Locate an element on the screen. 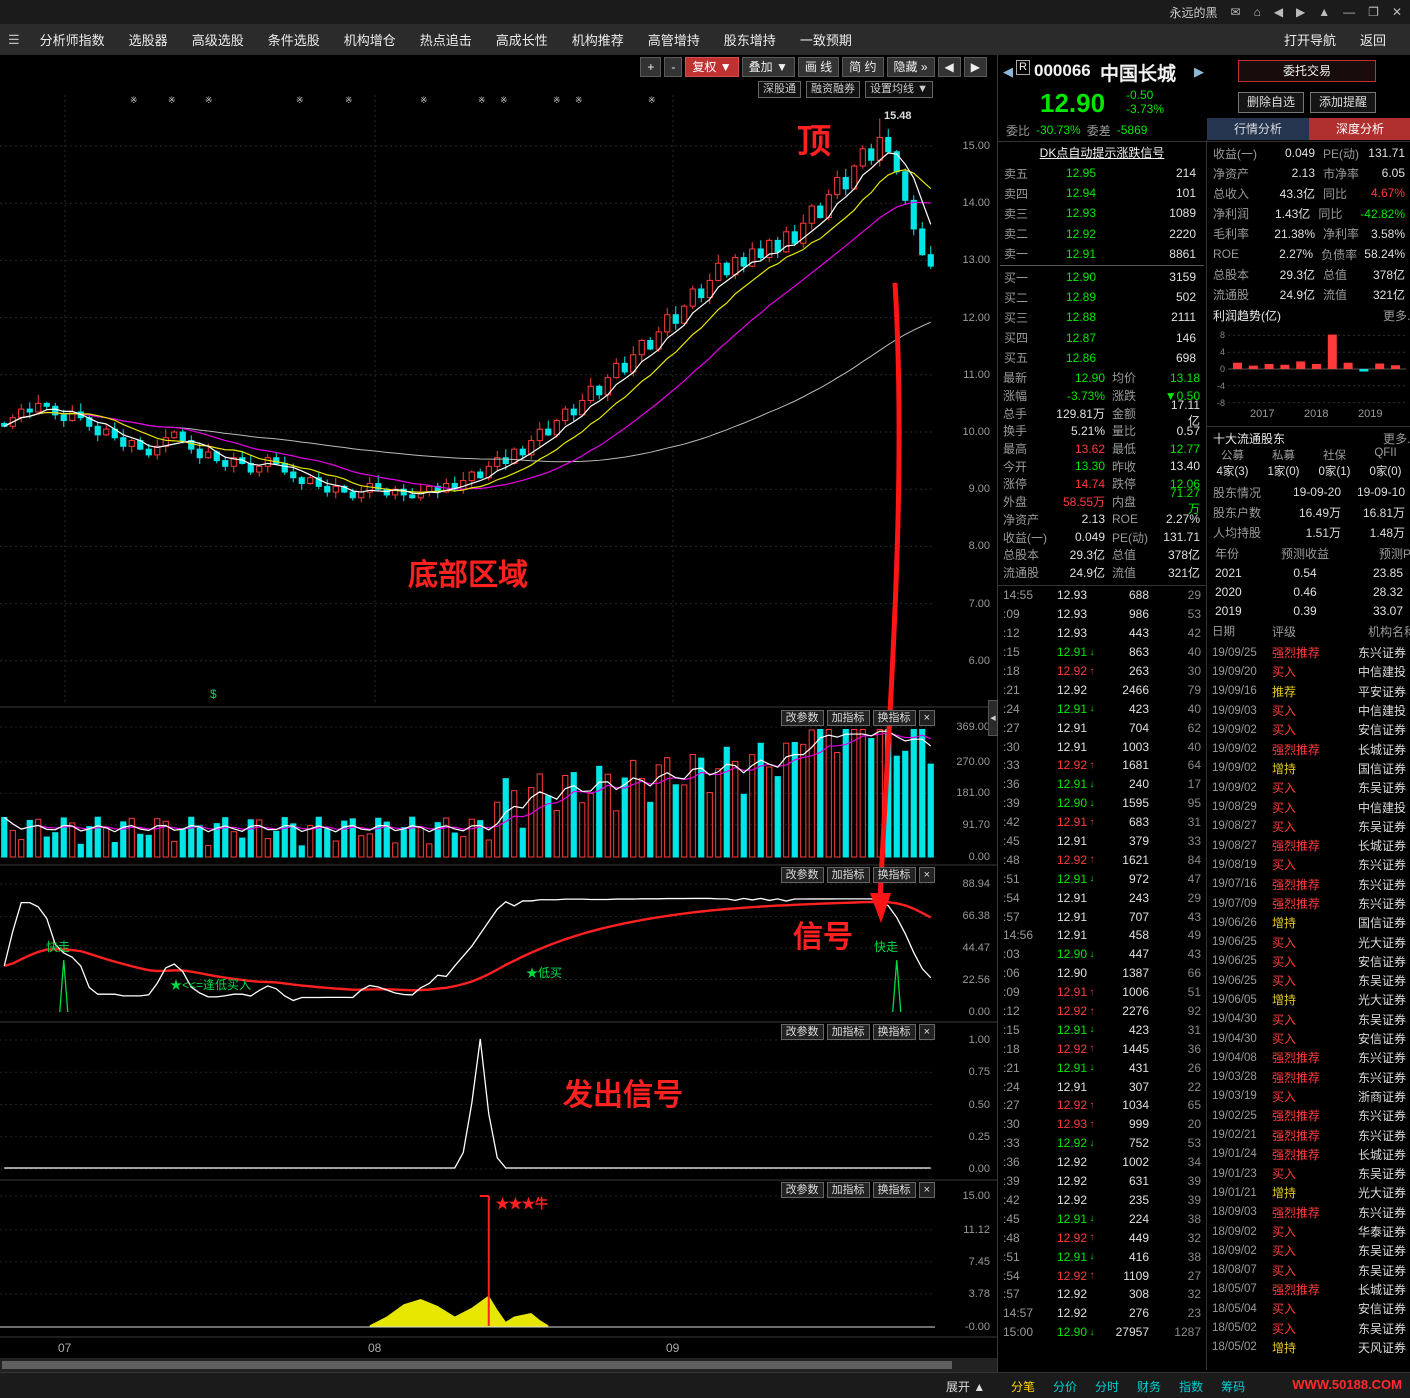 The width and height of the screenshot is (1410, 1398). close-button: ✕ is located at coordinates (1396, 12).